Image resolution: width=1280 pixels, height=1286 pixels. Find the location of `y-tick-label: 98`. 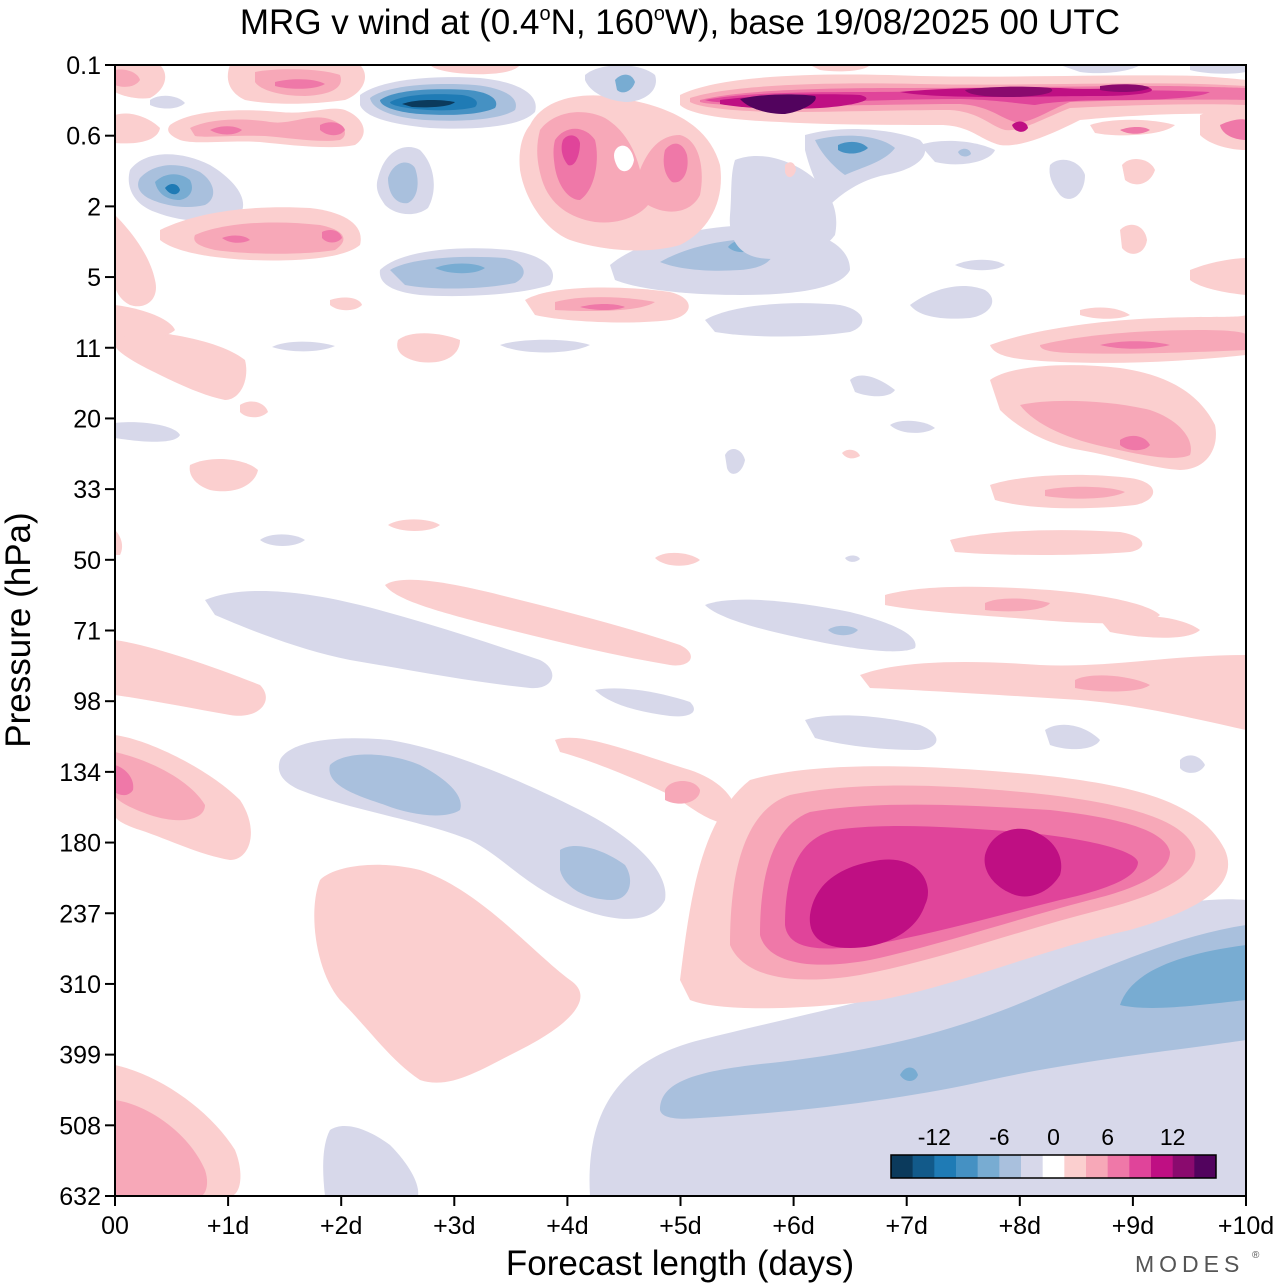

y-tick-label: 98 is located at coordinates (87, 702).